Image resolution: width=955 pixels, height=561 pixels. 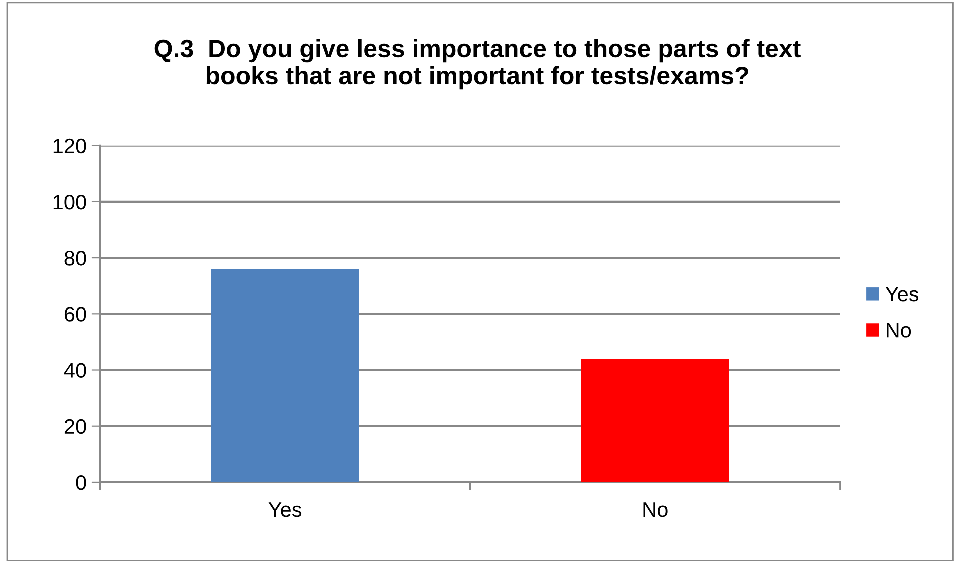 What do you see at coordinates (75, 370) in the screenshot?
I see `y-tick-label: 40` at bounding box center [75, 370].